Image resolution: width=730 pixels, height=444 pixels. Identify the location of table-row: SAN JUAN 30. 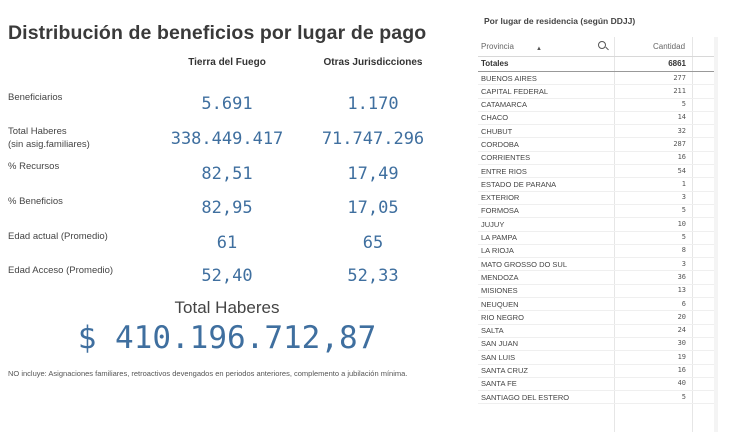
(596, 345).